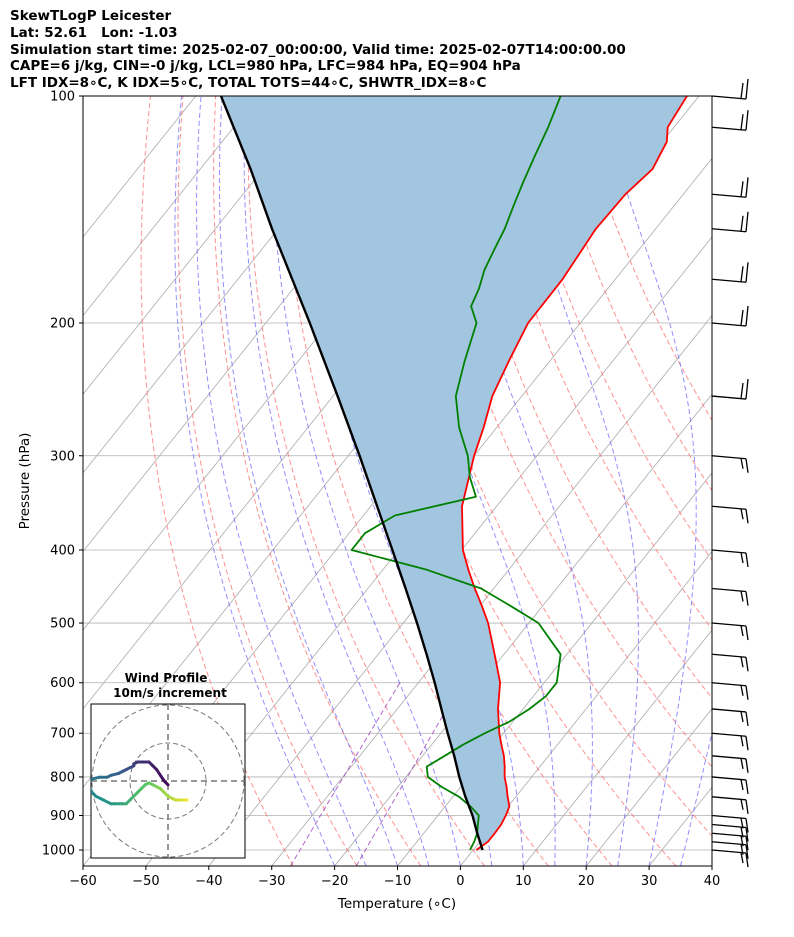 Image resolution: width=794 pixels, height=937 pixels. Describe the element at coordinates (523, 881) in the screenshot. I see `x-tick-label: 10` at that location.